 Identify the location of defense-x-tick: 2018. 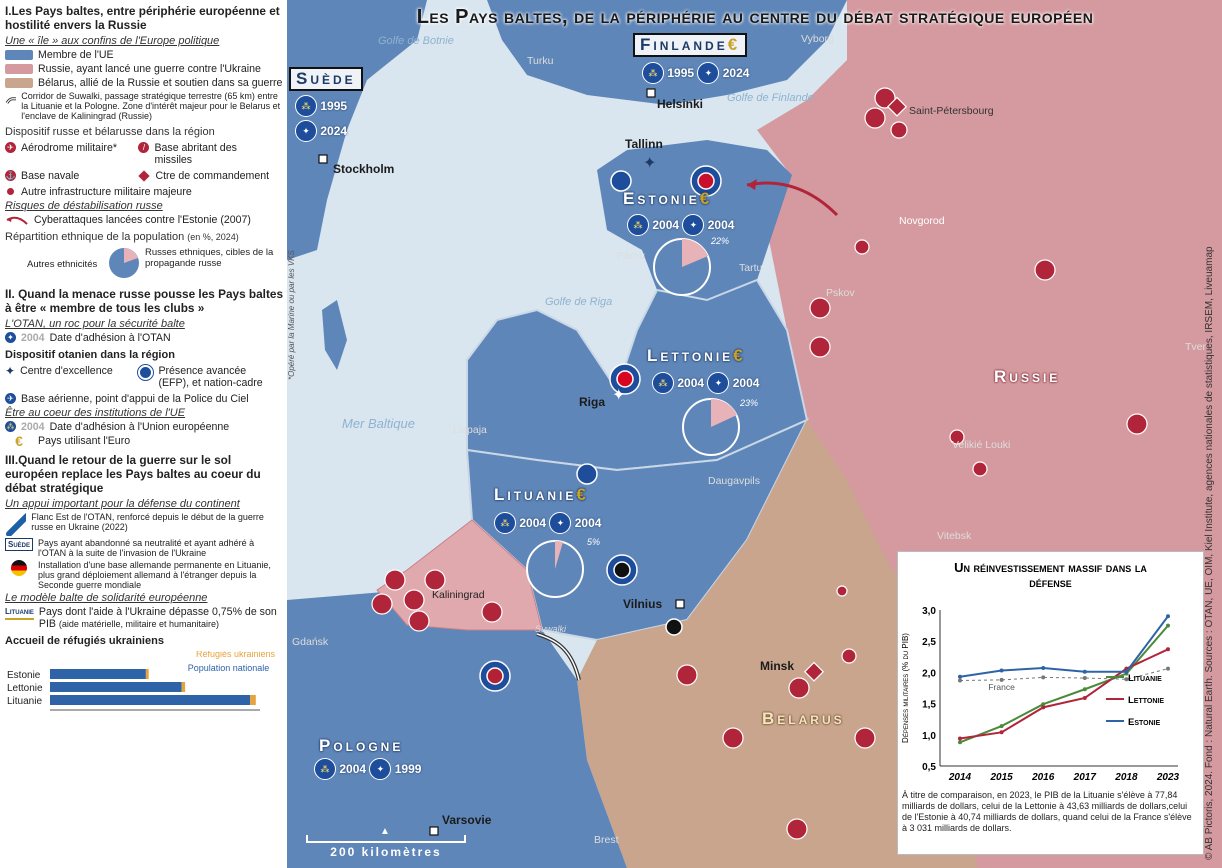
(1126, 777).